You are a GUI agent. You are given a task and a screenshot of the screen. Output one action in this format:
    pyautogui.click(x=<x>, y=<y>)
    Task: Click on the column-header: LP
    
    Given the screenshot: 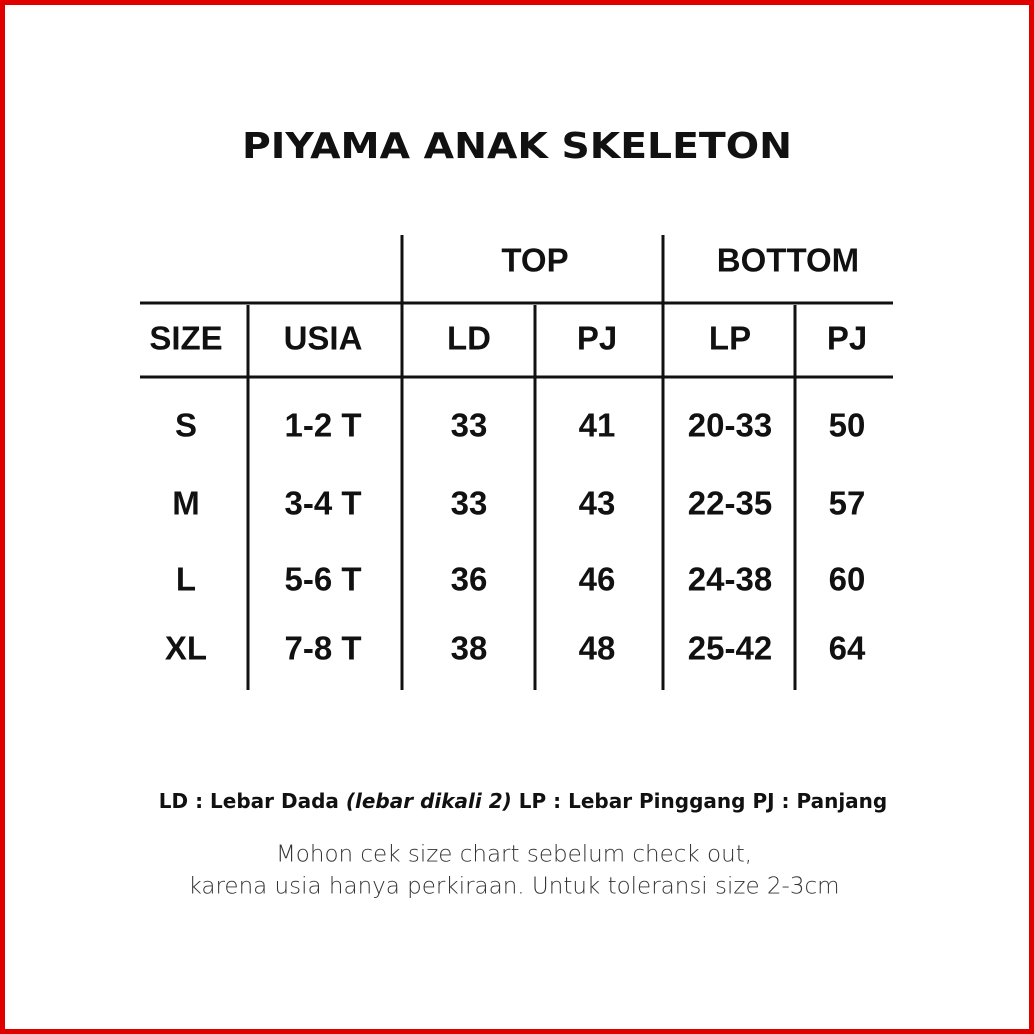 What is the action you would take?
    pyautogui.click(x=730, y=338)
    